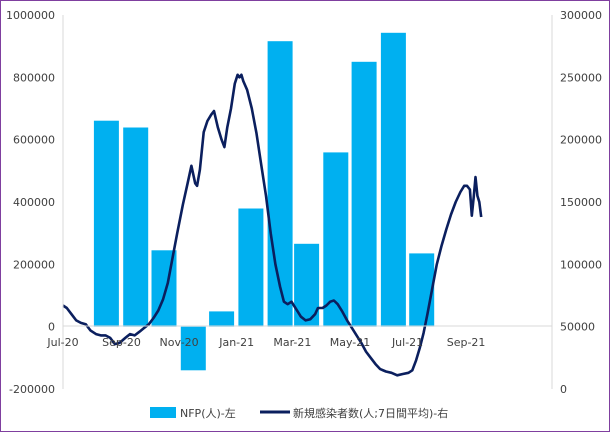 This screenshot has height=434, width=612. Describe the element at coordinates (30, 15) in the screenshot. I see `left-tick-label: 1000000` at that location.